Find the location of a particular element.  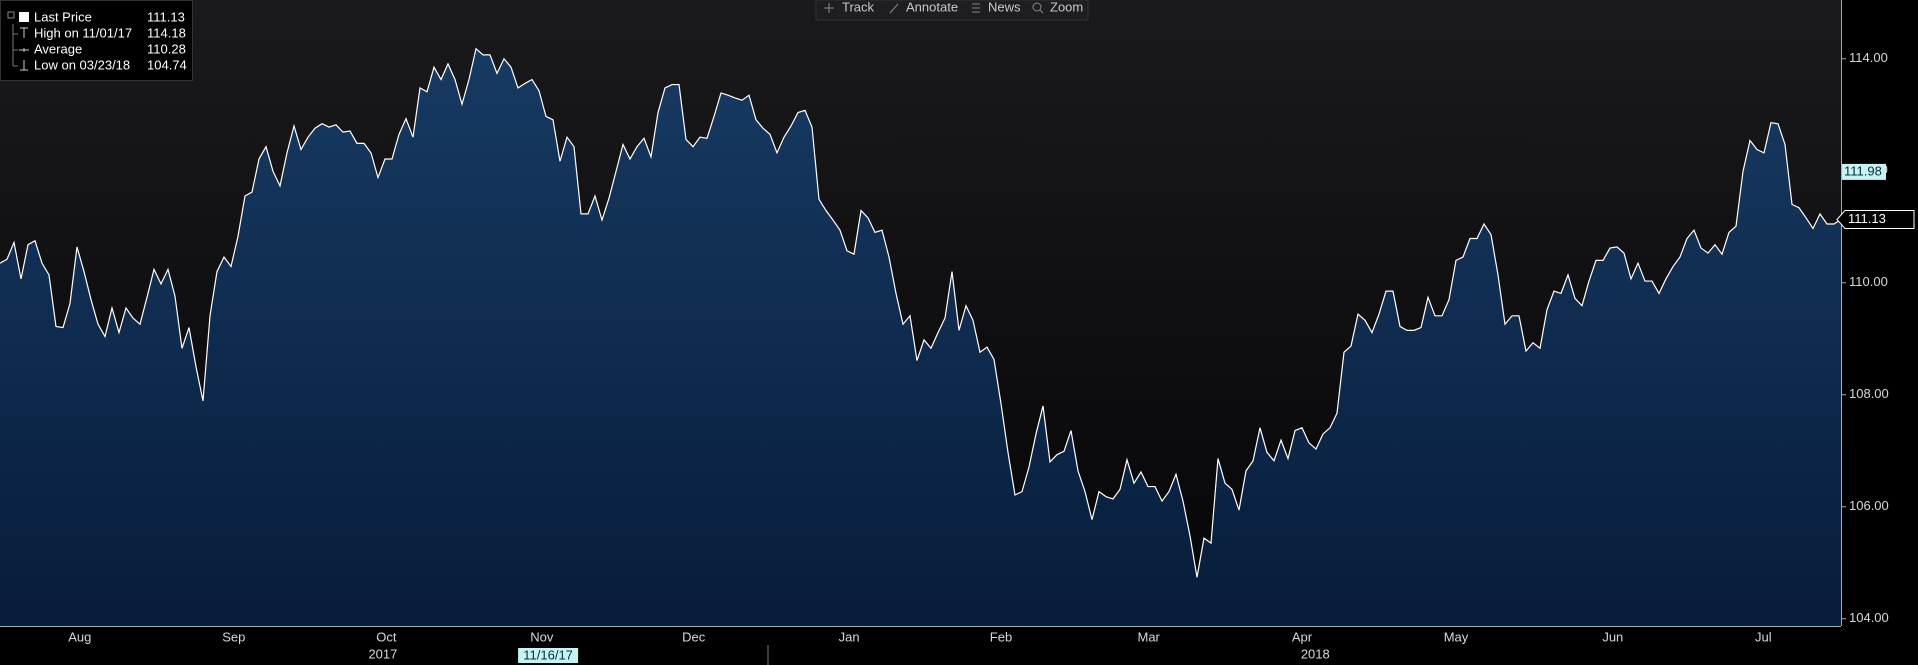

crosshair-y-tag is located at coordinates (1864, 171).